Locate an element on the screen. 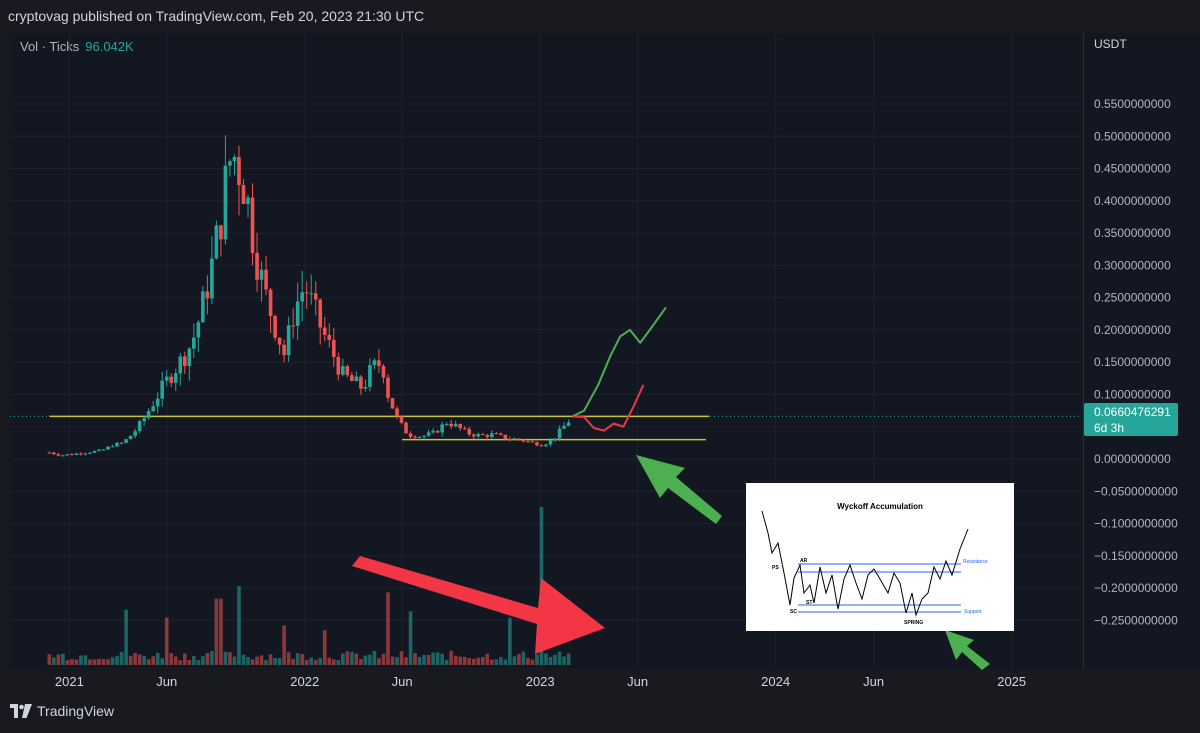 The width and height of the screenshot is (1200, 733). x-tick-label: 2022 is located at coordinates (304, 681).